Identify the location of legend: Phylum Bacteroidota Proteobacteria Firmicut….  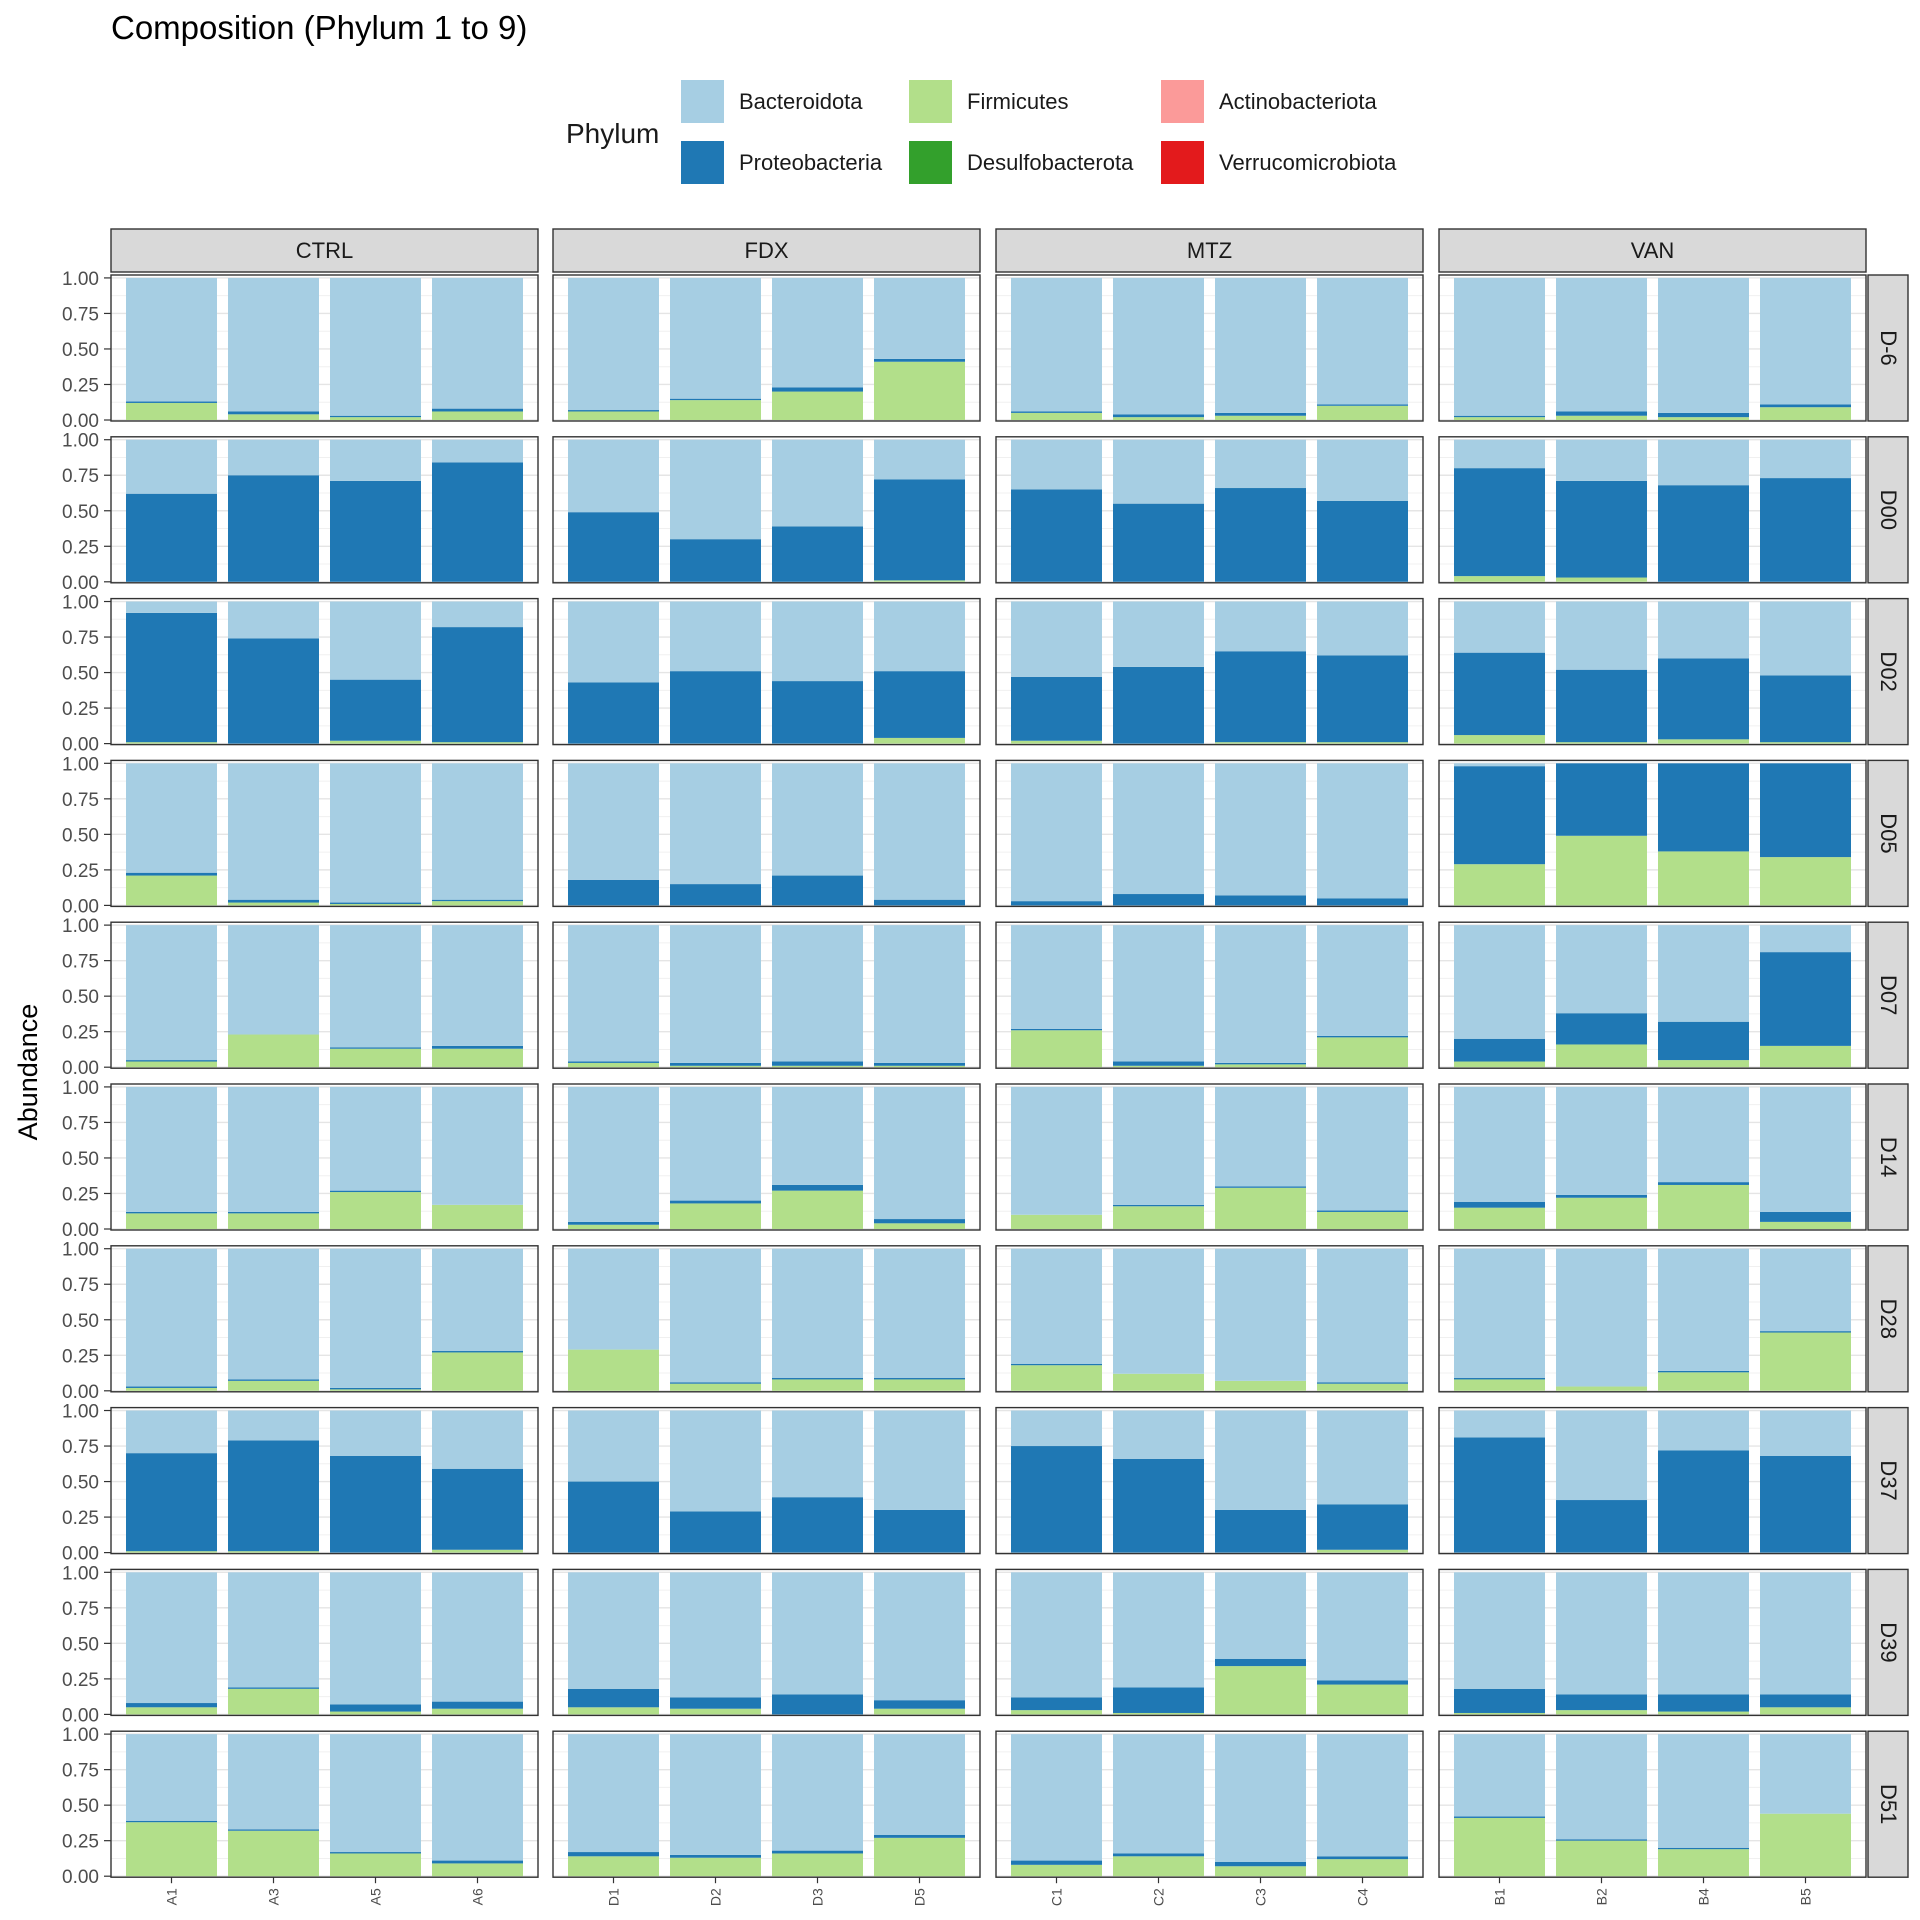
(981, 132).